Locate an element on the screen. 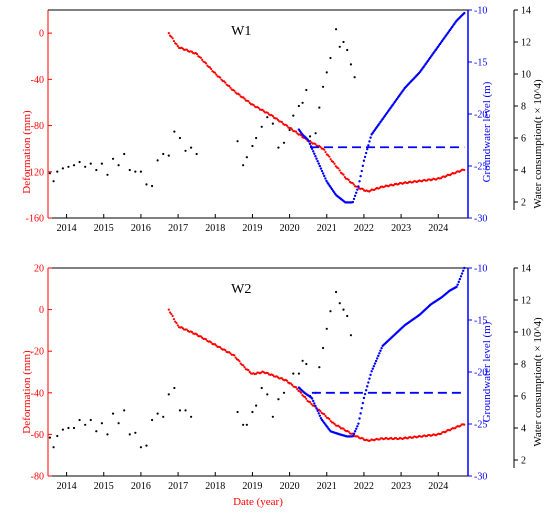 This screenshot has height=512, width=550. left-axis-label-w1: Deformation (mm) is located at coordinates (27, 152).